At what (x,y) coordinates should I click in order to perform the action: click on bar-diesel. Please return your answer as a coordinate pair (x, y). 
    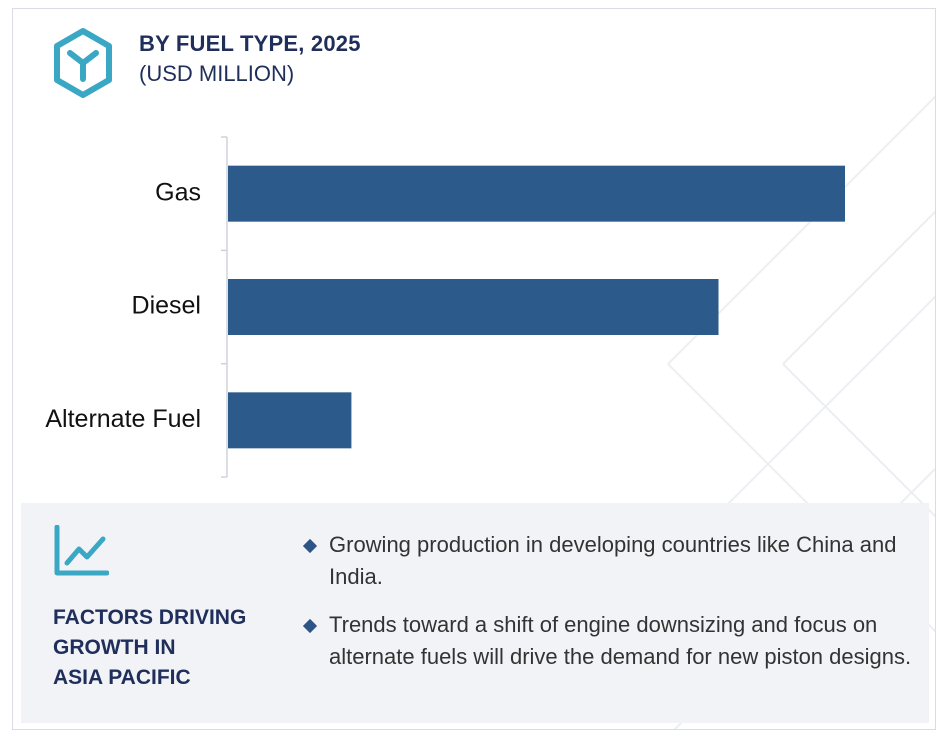
    Looking at the image, I should click on (473, 307).